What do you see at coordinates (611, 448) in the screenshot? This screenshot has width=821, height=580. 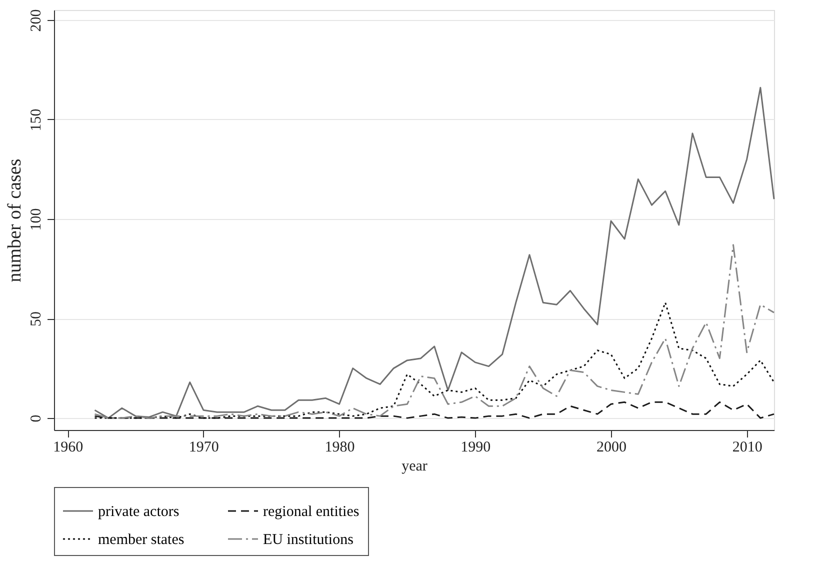 I see `x-tick-label: 2000` at bounding box center [611, 448].